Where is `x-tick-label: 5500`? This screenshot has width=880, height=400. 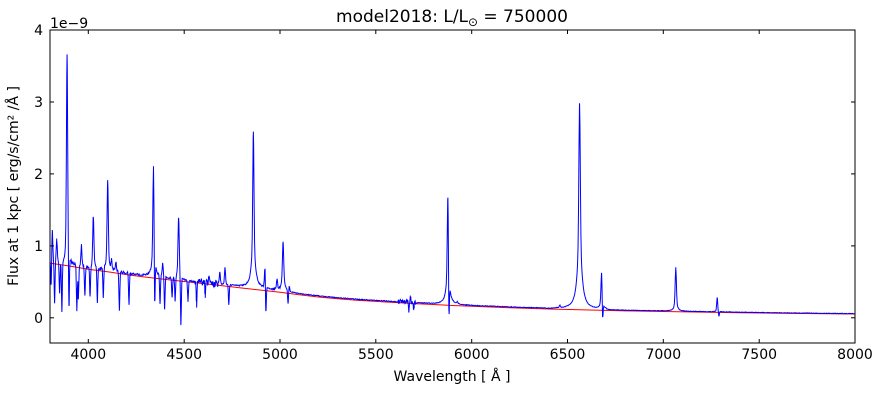 x-tick-label: 5500 is located at coordinates (376, 355).